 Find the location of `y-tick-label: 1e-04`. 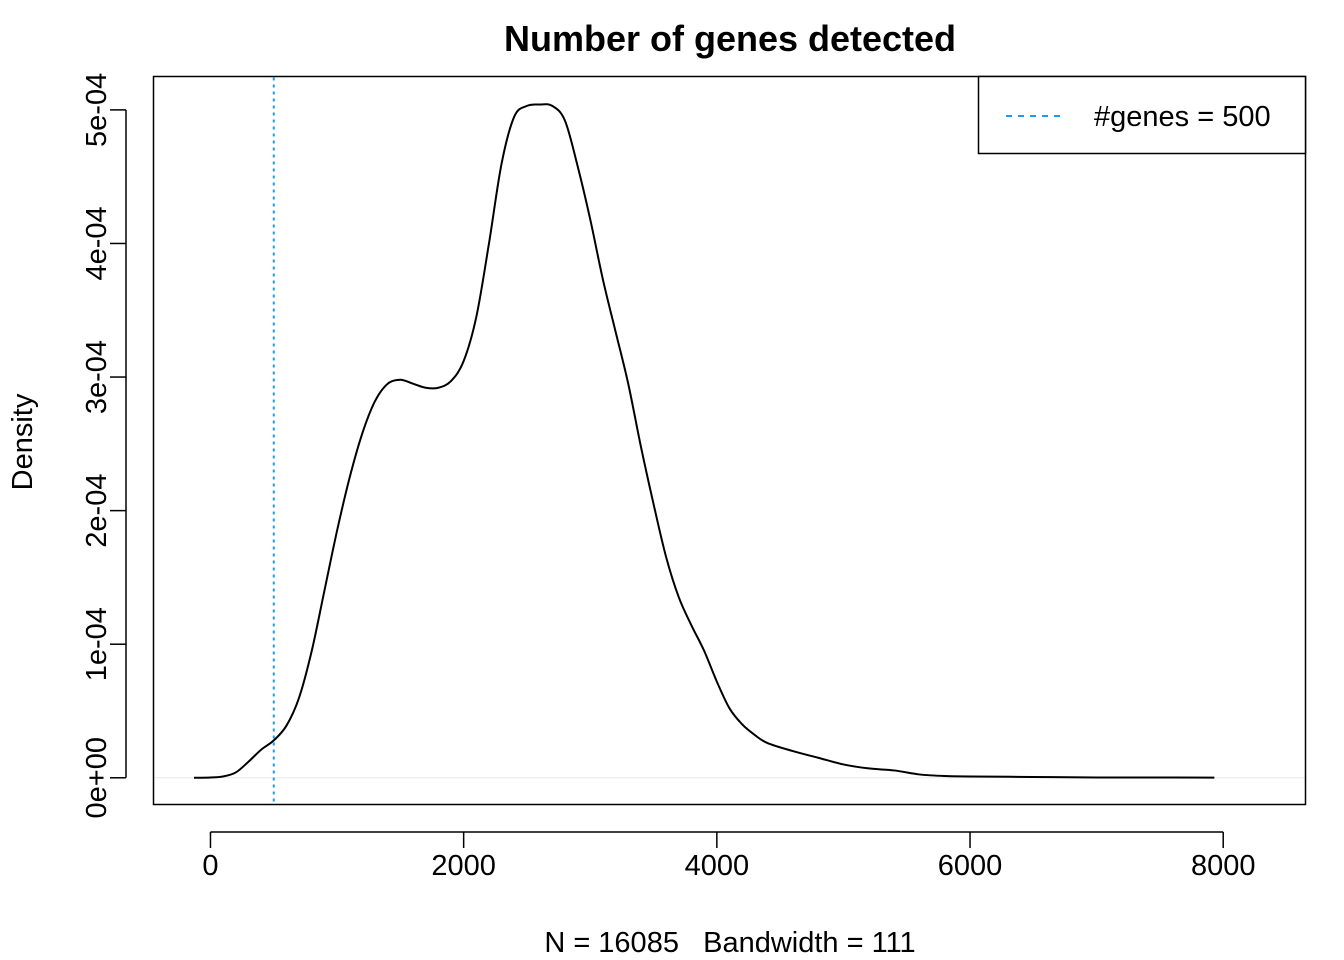

y-tick-label: 1e-04 is located at coordinates (97, 644).